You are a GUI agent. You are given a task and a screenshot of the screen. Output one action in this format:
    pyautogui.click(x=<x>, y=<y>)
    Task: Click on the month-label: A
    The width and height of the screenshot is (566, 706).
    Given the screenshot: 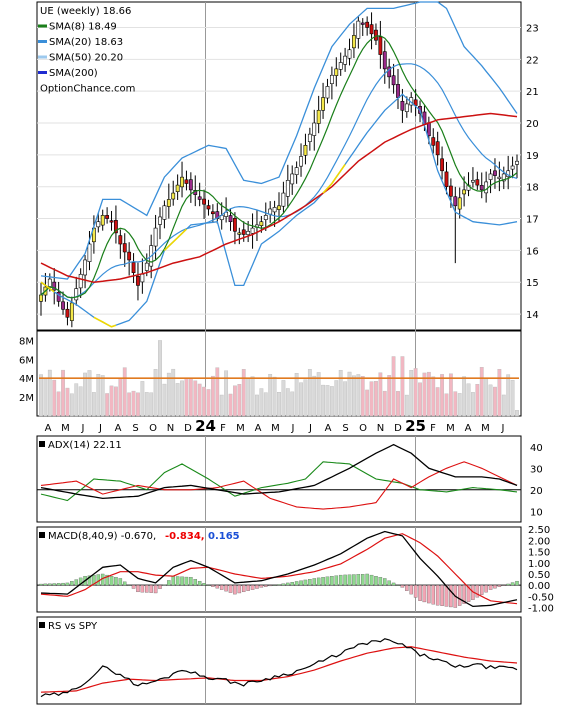 What is the action you would take?
    pyautogui.click(x=258, y=428)
    